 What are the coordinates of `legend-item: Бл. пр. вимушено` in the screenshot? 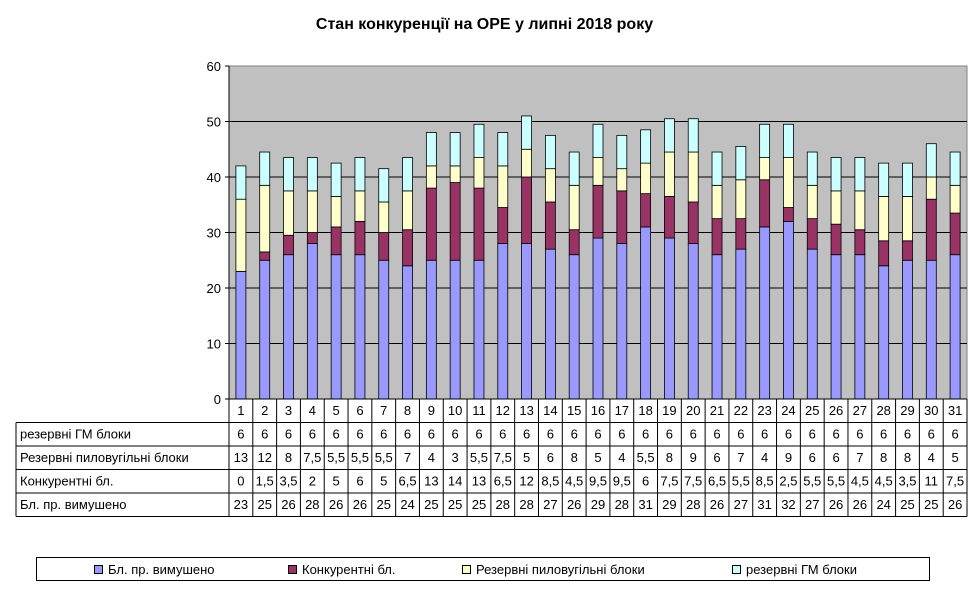 It's located at (154, 569).